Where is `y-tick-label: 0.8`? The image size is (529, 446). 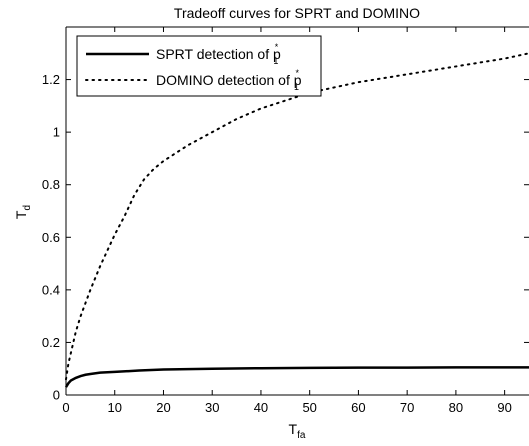 y-tick-label: 0.8 is located at coordinates (51, 184).